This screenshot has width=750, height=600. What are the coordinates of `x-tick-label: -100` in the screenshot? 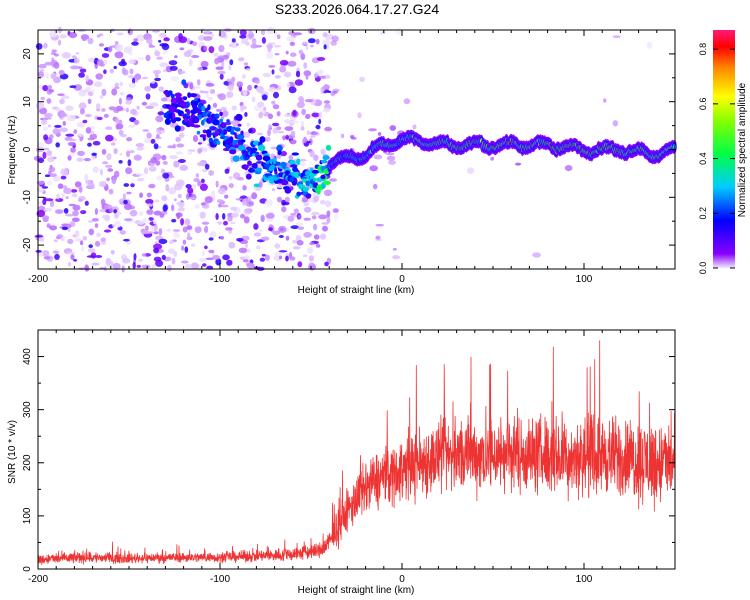 It's located at (220, 579).